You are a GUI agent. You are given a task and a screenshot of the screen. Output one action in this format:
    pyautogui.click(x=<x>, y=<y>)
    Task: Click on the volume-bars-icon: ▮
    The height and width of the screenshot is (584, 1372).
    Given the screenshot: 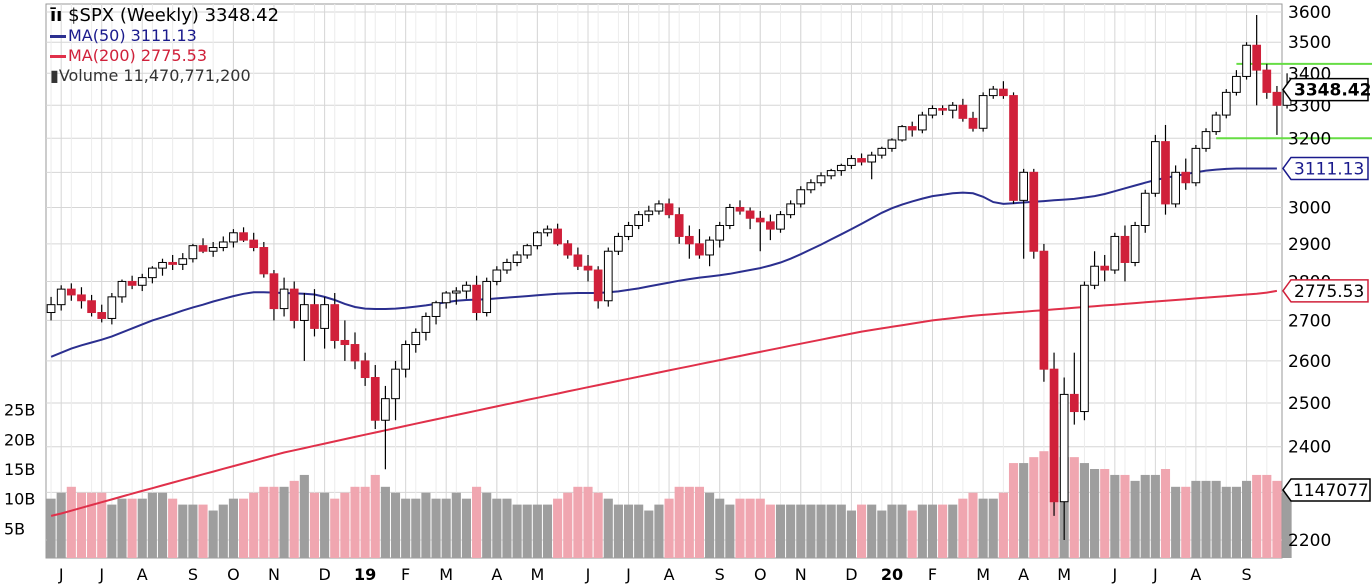 What is the action you would take?
    pyautogui.click(x=54, y=75)
    